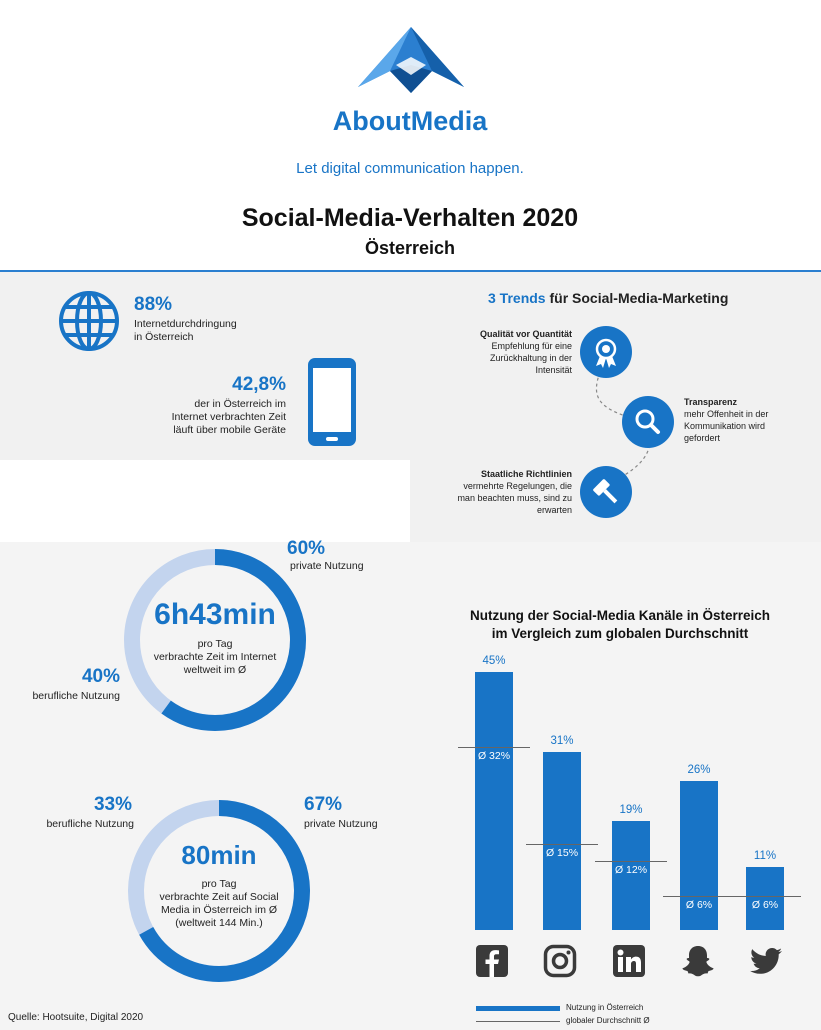 This screenshot has width=821, height=1030. I want to click on chart-title-line-2: im Vergleich zum globalen Durchschnitt, so click(620, 633).